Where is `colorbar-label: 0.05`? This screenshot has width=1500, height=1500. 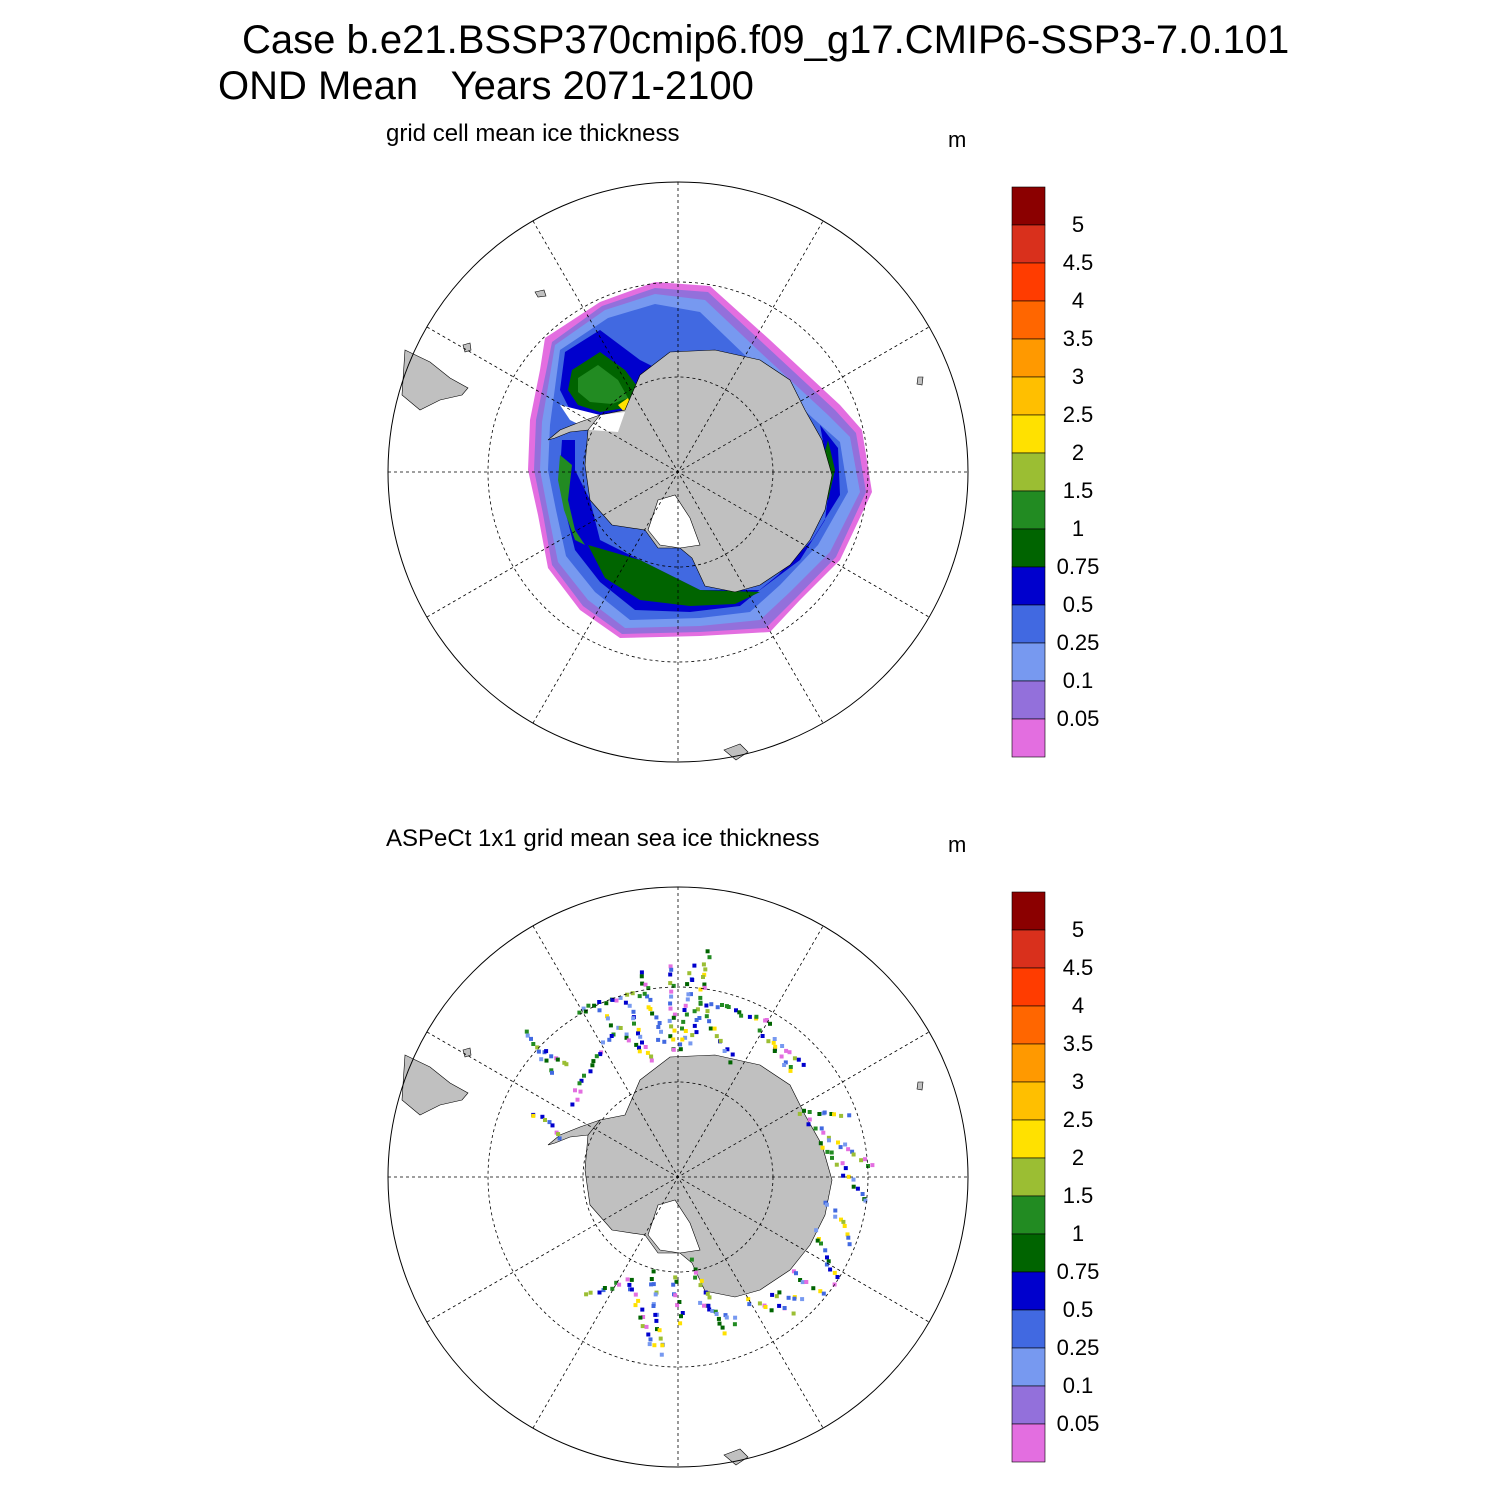
colorbar-label: 0.05 is located at coordinates (1078, 1423).